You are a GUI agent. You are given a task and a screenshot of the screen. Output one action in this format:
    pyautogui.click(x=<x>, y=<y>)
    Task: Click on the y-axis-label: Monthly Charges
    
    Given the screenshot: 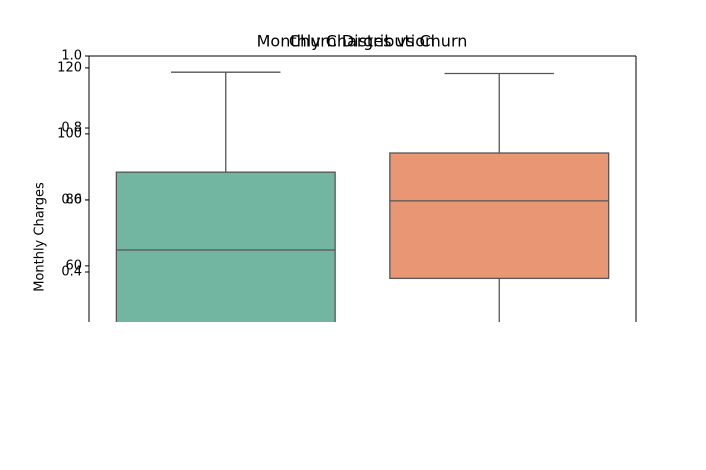 What is the action you would take?
    pyautogui.click(x=40, y=237)
    